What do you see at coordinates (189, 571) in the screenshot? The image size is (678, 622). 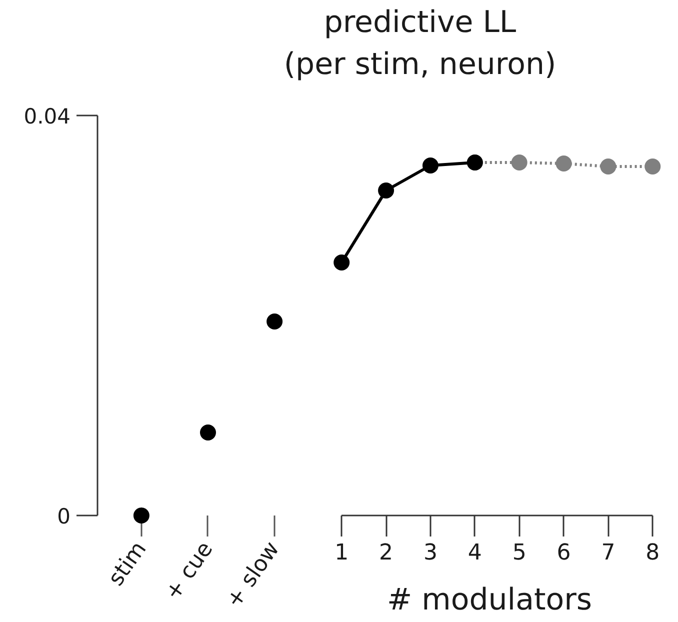 I see `x-tick-label: + cue` at bounding box center [189, 571].